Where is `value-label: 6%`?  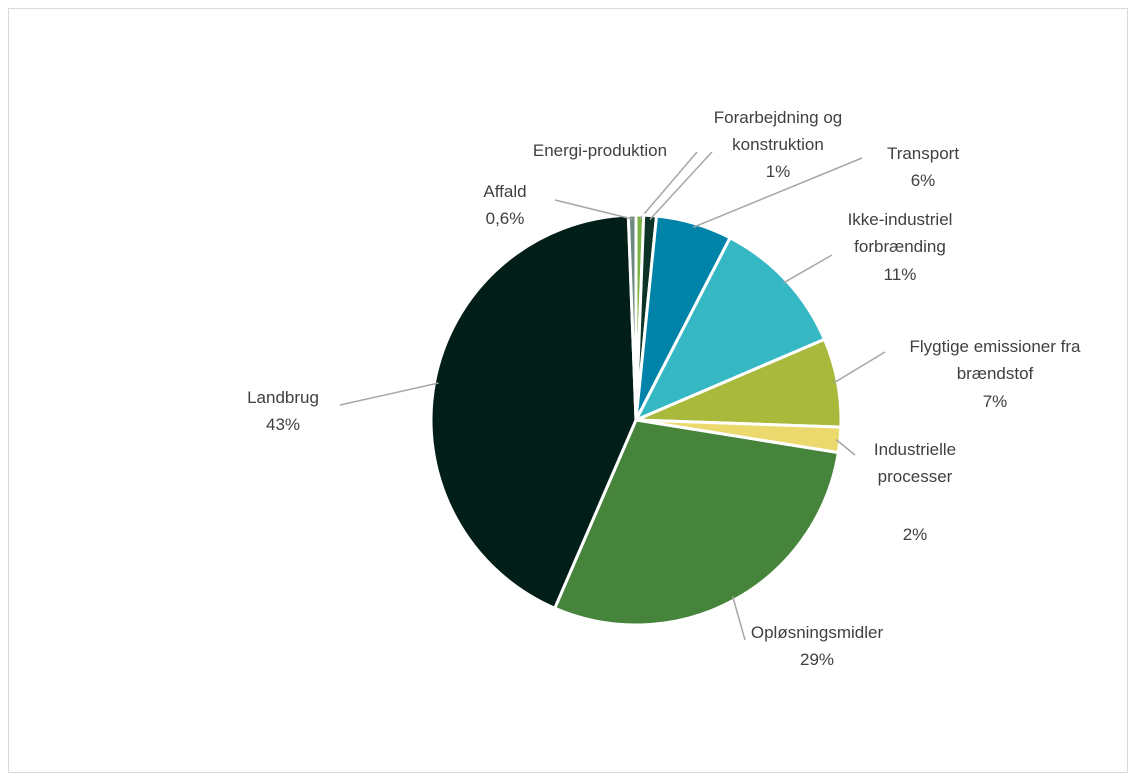
value-label: 6% is located at coordinates (923, 180).